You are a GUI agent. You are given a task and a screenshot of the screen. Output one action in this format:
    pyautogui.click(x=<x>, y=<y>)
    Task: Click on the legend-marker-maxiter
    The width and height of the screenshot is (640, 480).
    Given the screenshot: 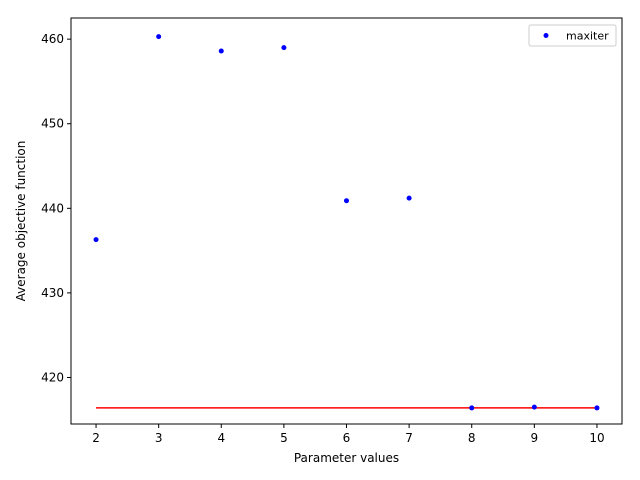 What is the action you would take?
    pyautogui.click(x=546, y=35)
    